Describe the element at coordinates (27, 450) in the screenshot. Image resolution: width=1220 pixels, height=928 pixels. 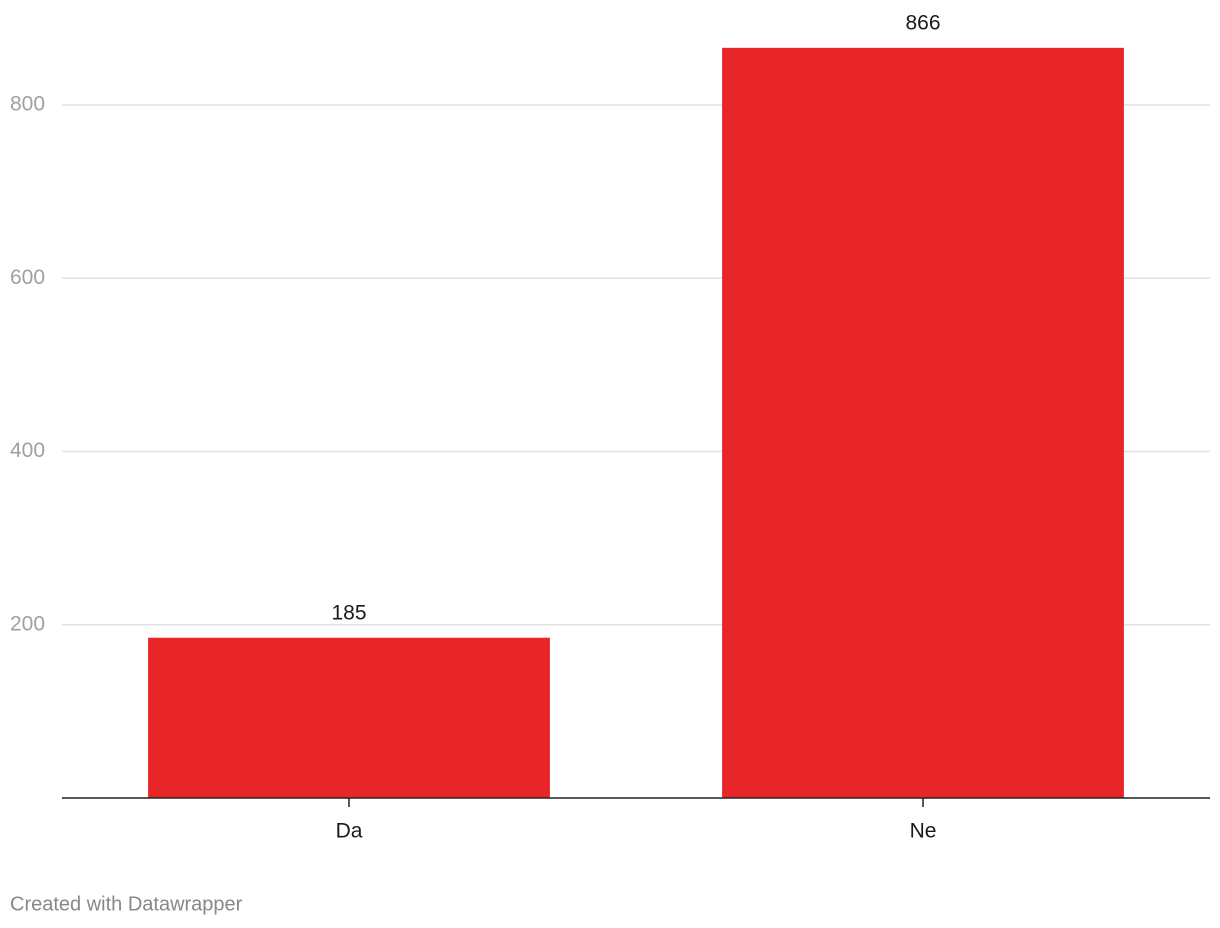
I see `y-tick-label: 400` at that location.